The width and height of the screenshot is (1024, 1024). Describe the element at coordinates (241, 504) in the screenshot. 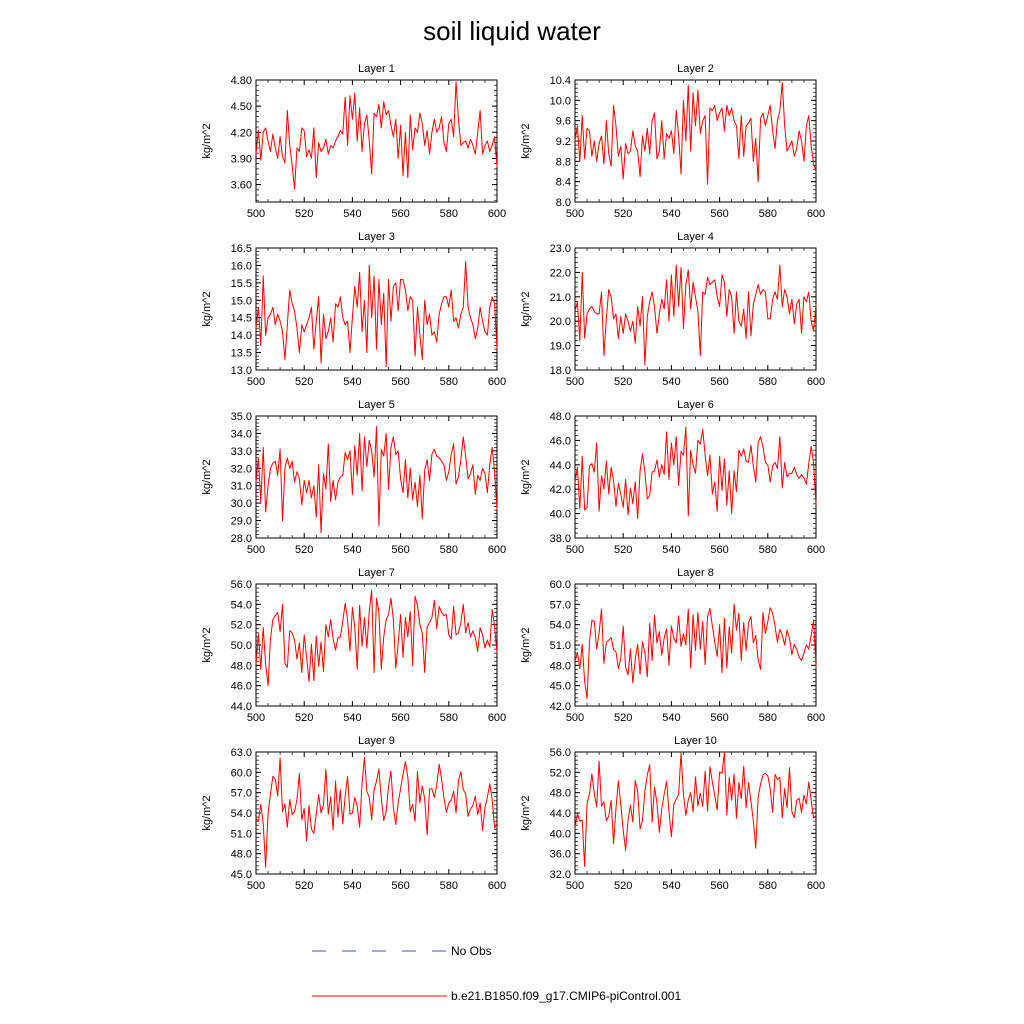

I see `y-tick-label: 30.0` at that location.